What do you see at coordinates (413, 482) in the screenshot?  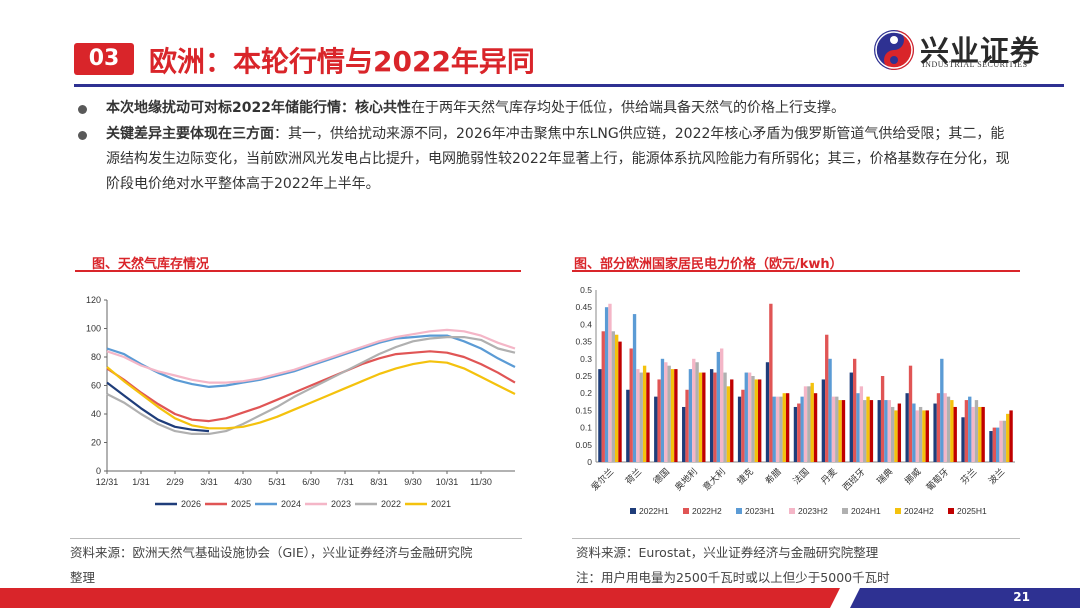 I see `x-tick-label: 9/30` at bounding box center [413, 482].